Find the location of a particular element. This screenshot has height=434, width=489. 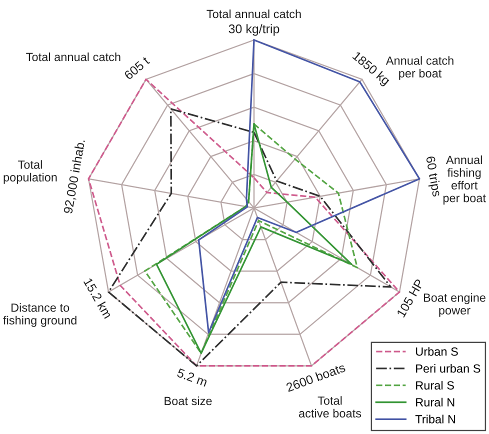

legend-label: Peri urban S is located at coordinates (448, 368).